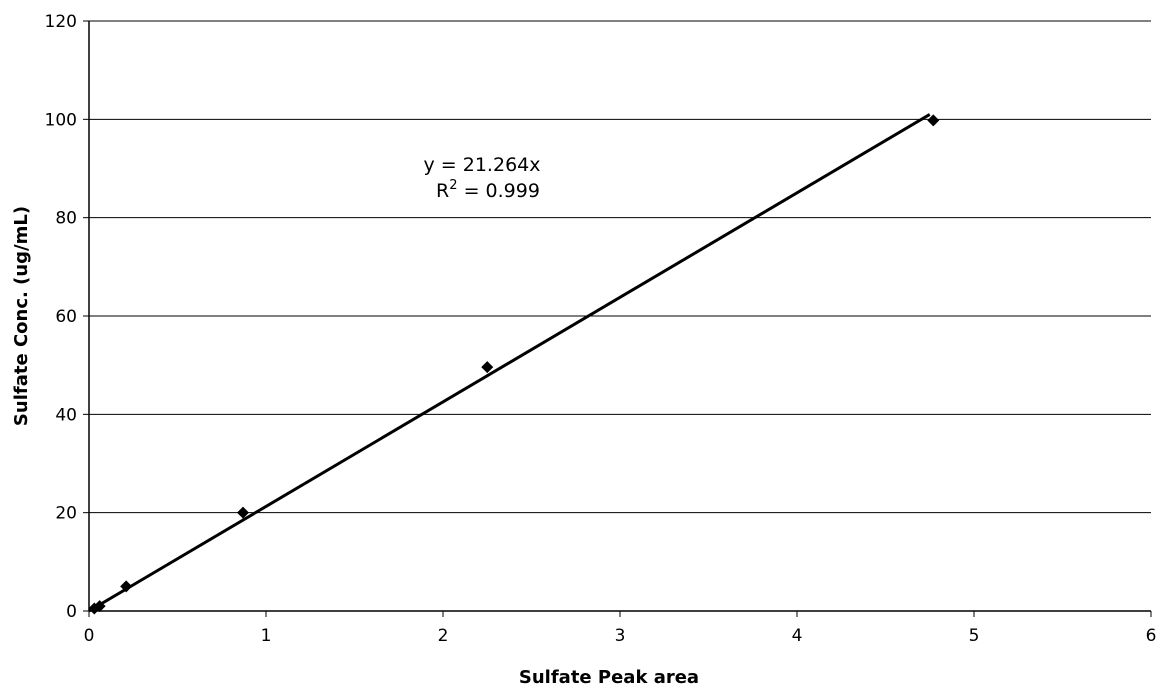 This screenshot has height=687, width=1157. I want to click on r-symbol: R, so click(442, 191).